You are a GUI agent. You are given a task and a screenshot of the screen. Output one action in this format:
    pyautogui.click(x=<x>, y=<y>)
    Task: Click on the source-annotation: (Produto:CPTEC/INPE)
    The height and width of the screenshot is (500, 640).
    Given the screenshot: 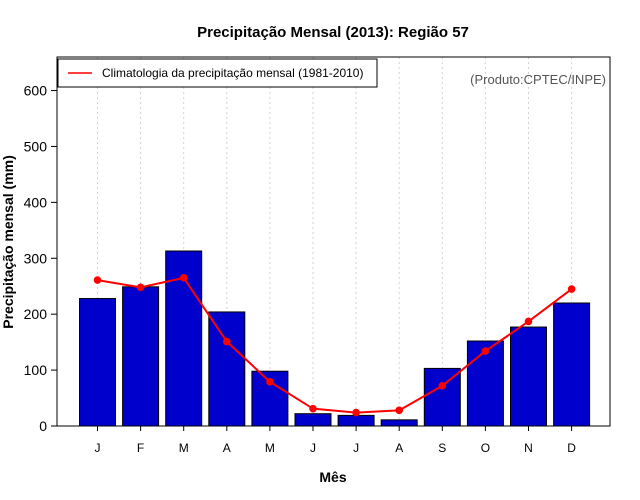 What is the action you would take?
    pyautogui.click(x=538, y=79)
    